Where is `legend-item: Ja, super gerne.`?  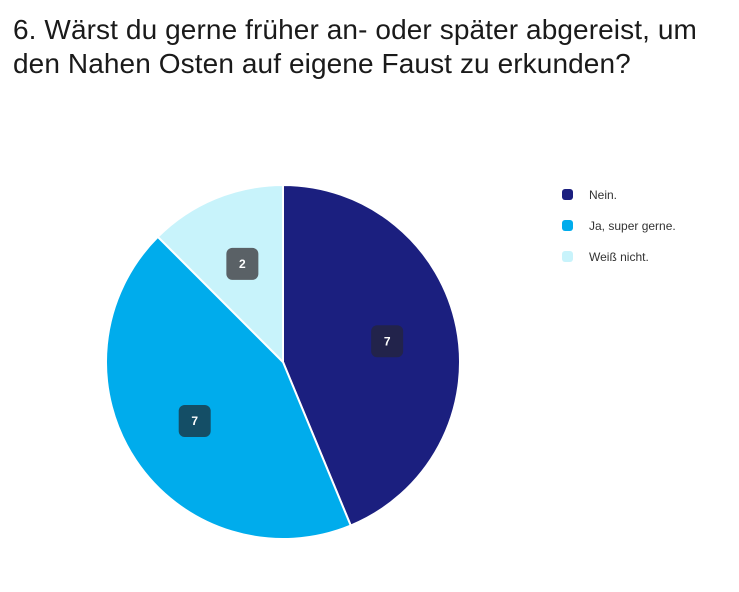
legend-item: Ja, super gerne. is located at coordinates (619, 225).